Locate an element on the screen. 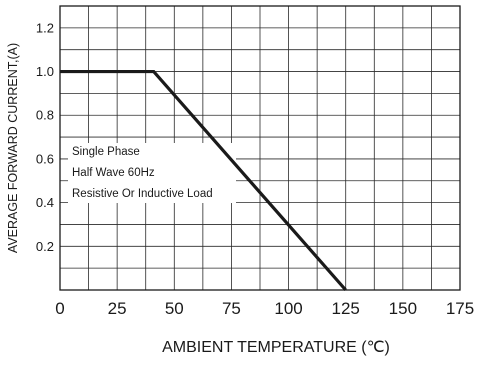 This screenshot has width=487, height=365. y-tick-label: 0.8 is located at coordinates (45, 115).